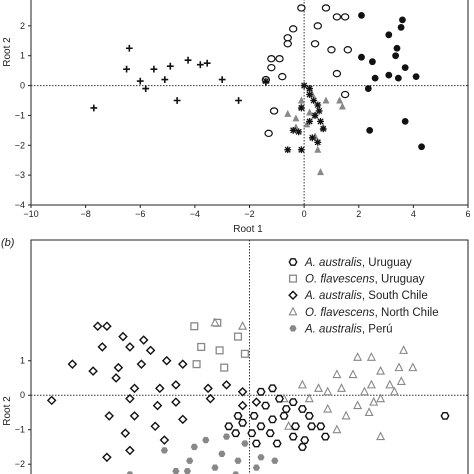 This screenshot has height=474, width=474. What do you see at coordinates (413, 214) in the screenshot?
I see `panel-a-xtick-label: 4` at bounding box center [413, 214].